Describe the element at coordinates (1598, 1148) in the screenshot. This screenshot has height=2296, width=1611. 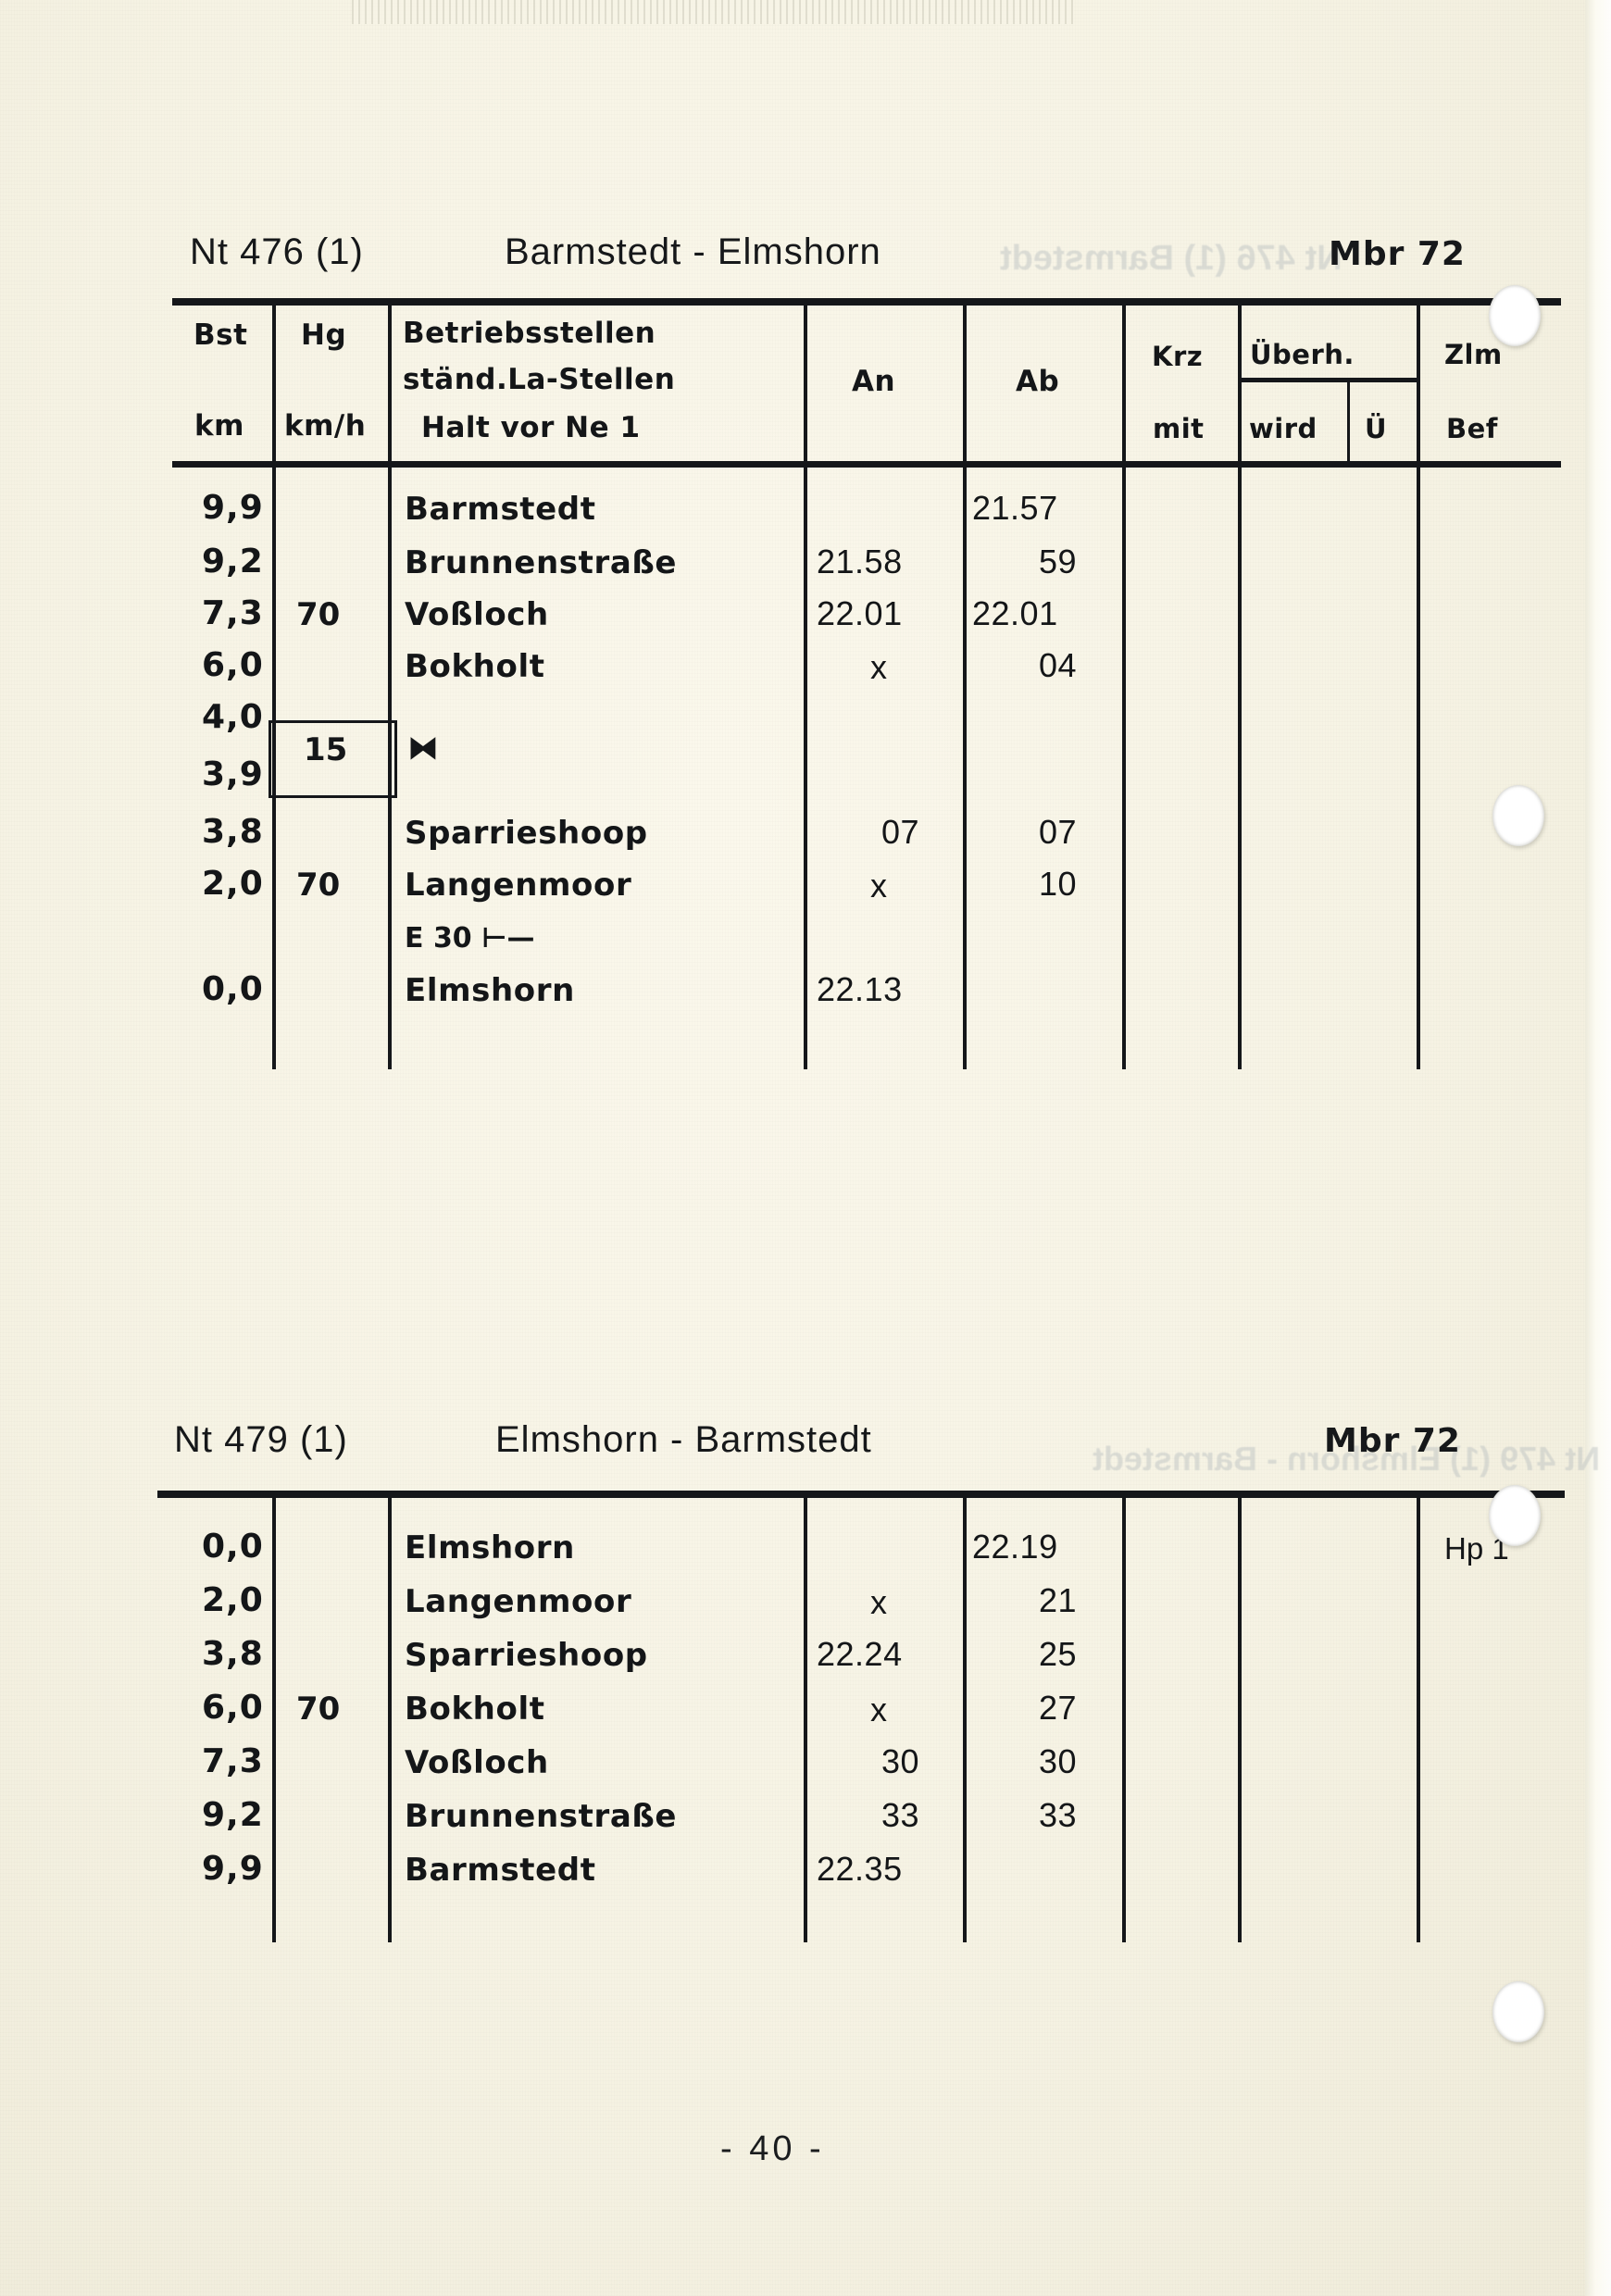
I see `scan-edge-strip` at that location.